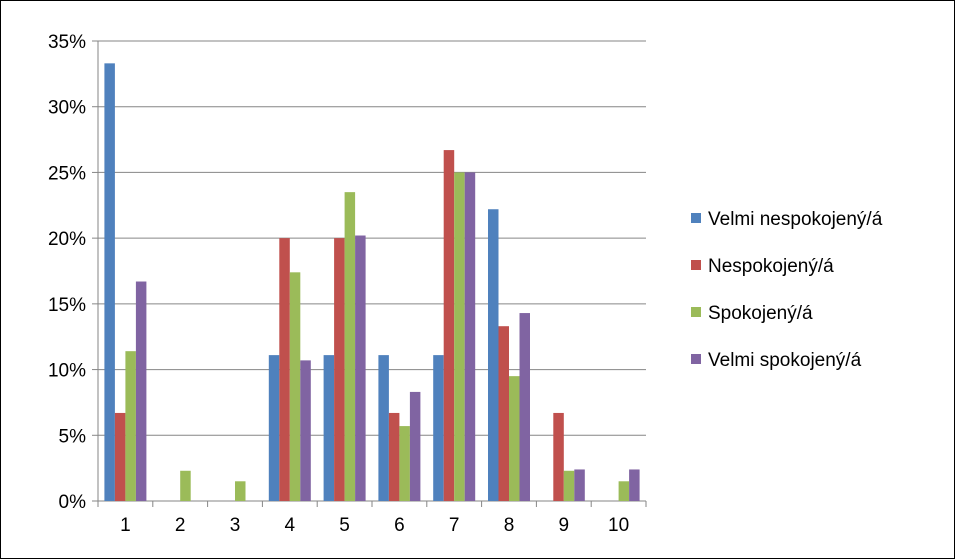 The width and height of the screenshot is (955, 559). Describe the element at coordinates (771, 266) in the screenshot. I see `legend-label: Nespokojený/á` at that location.